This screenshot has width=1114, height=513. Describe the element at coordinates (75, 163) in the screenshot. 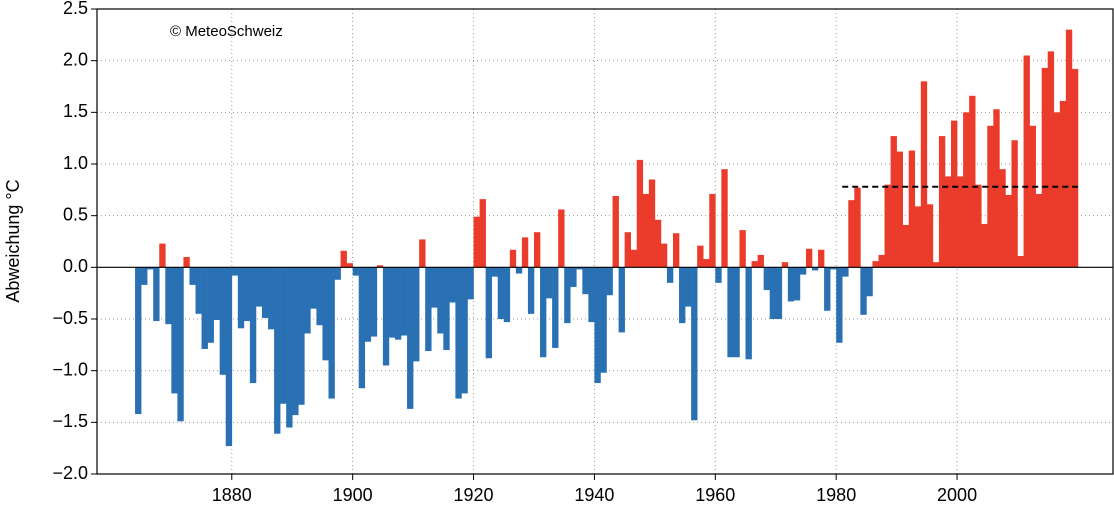

I see `y-tick-label: 1.0` at that location.